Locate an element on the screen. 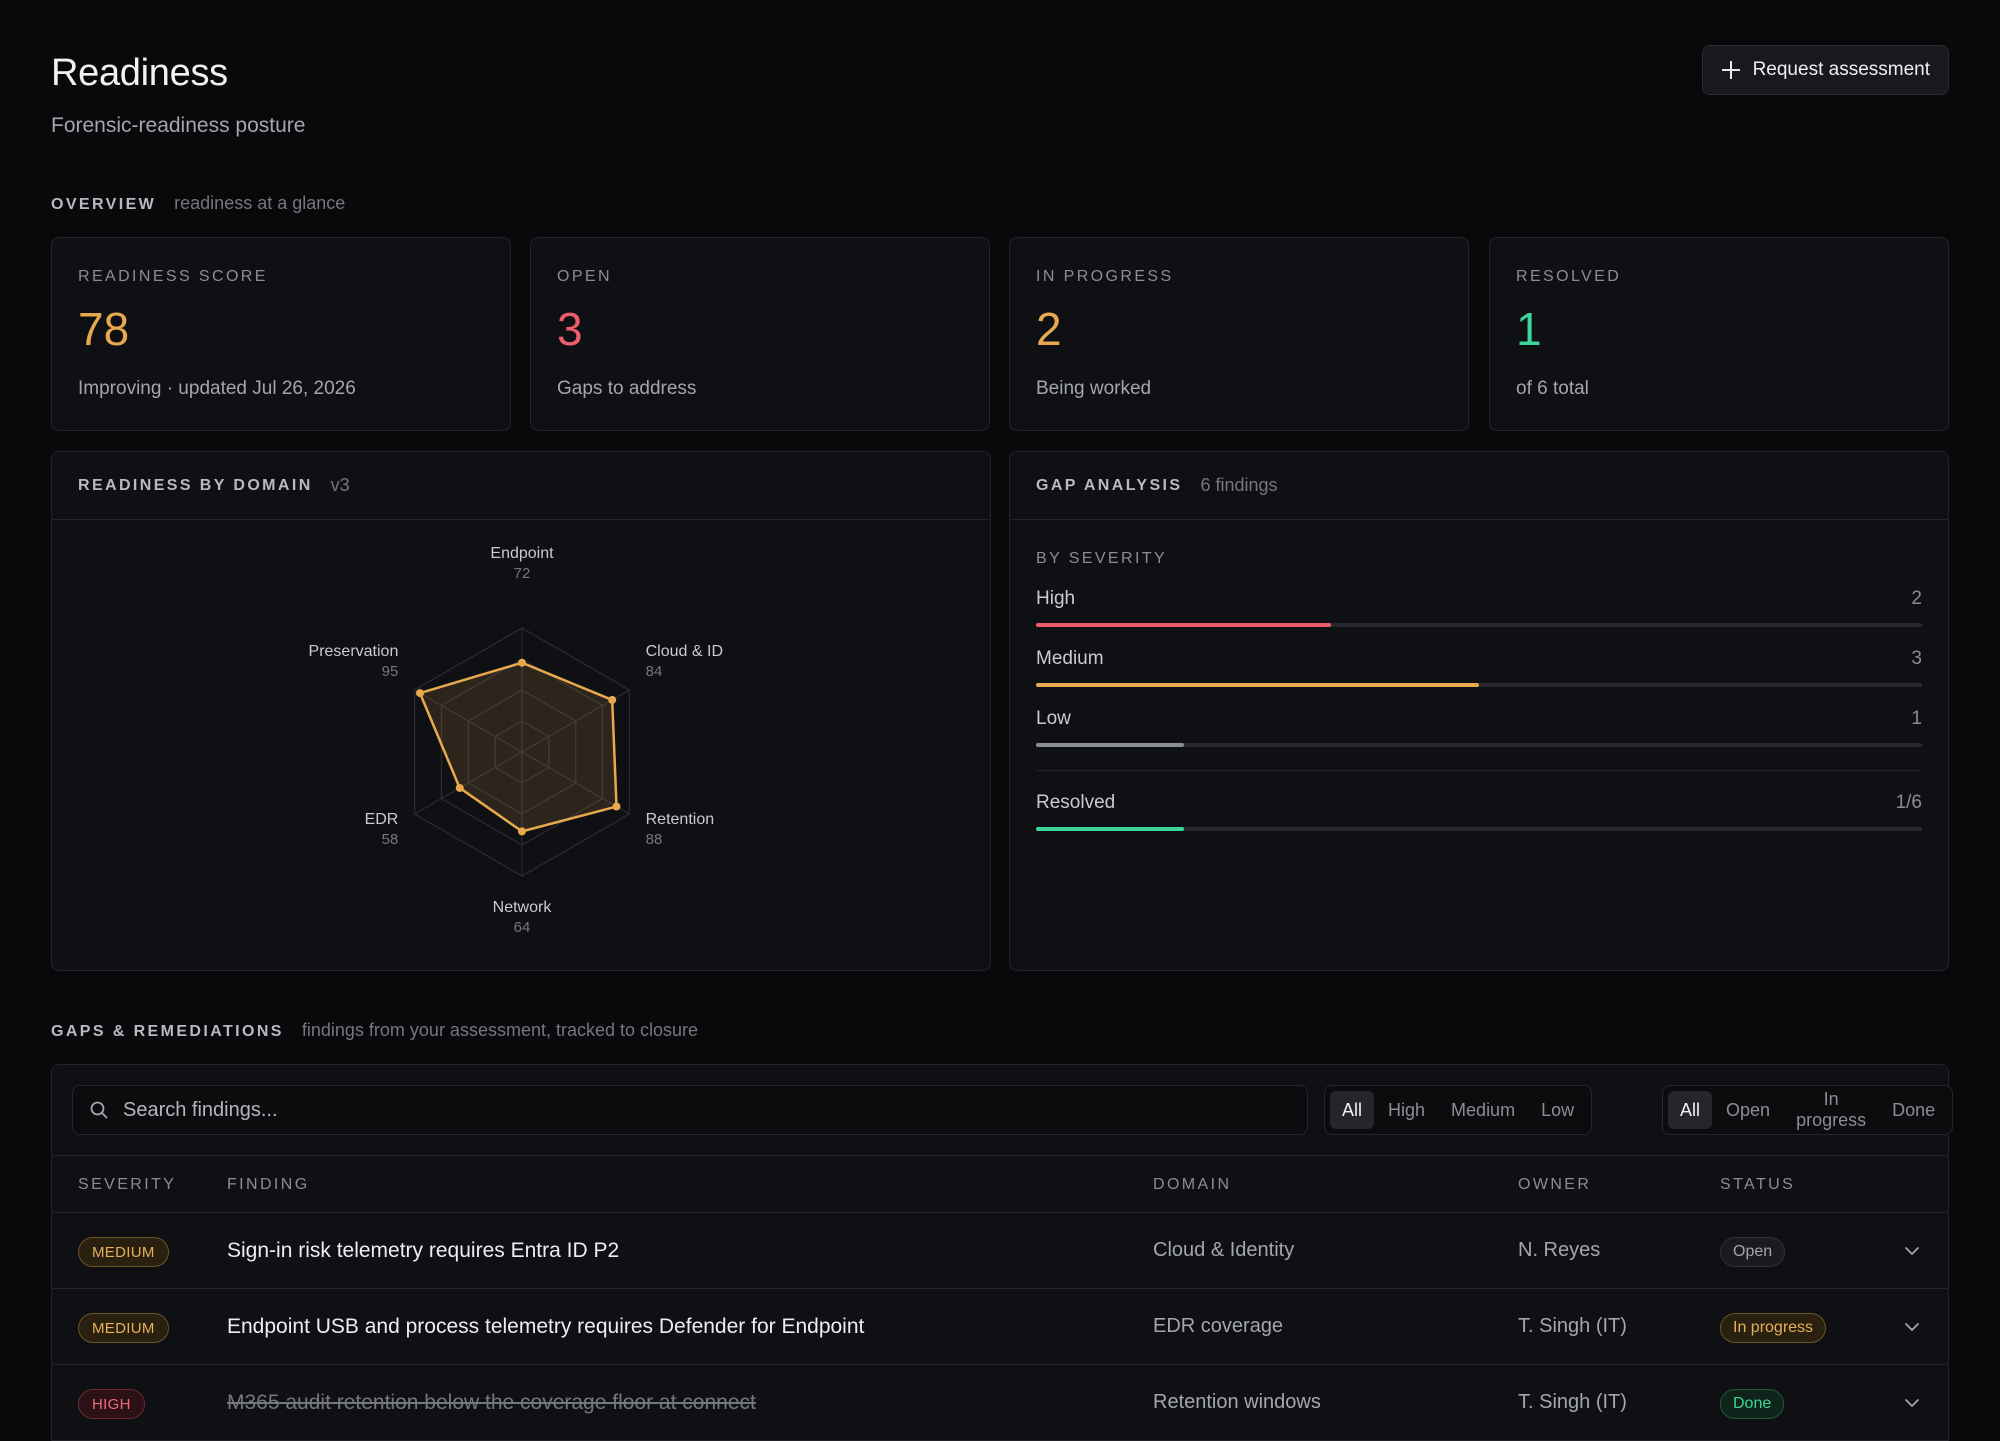  stat-note: Being worked is located at coordinates (1094, 388).